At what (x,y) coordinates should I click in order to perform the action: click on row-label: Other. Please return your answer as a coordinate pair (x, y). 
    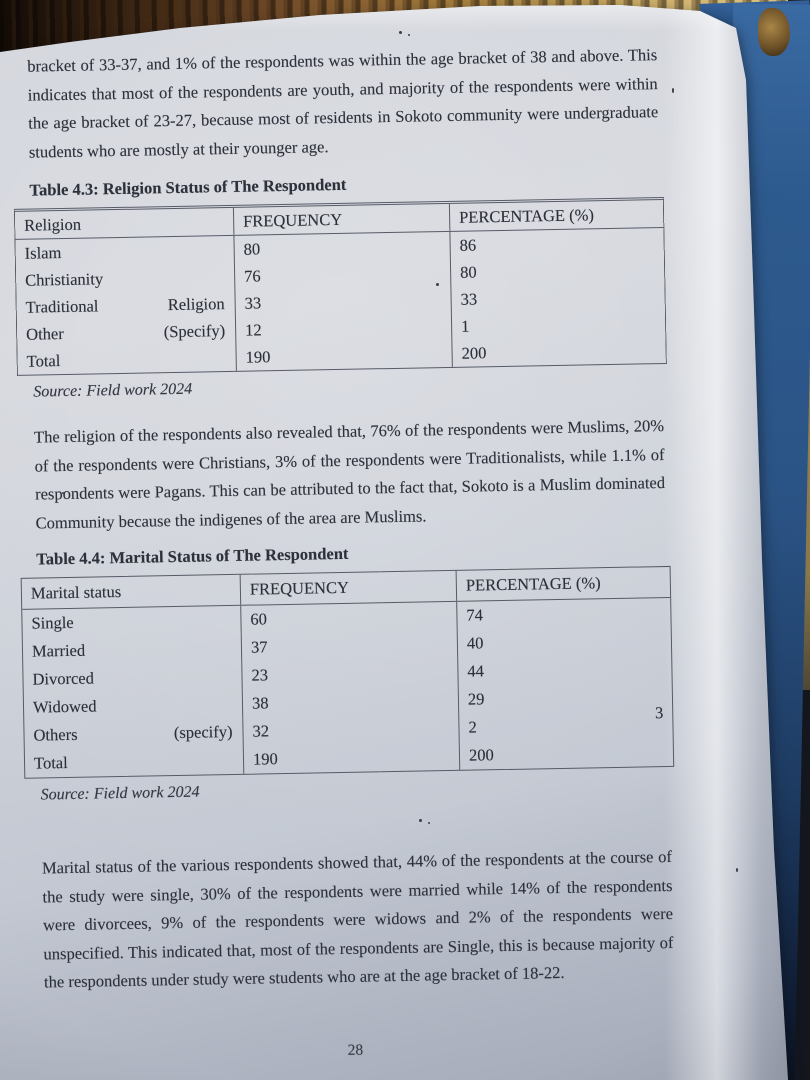
    Looking at the image, I should click on (45, 333).